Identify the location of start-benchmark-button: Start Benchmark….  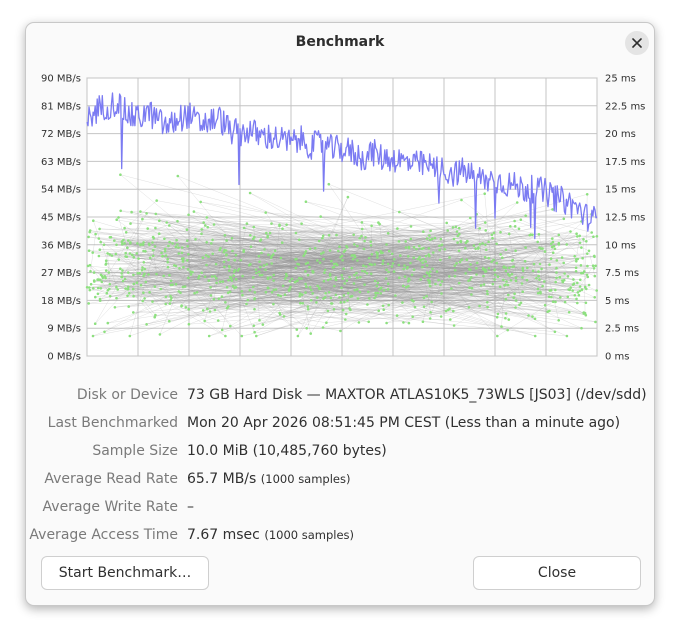
(125, 573).